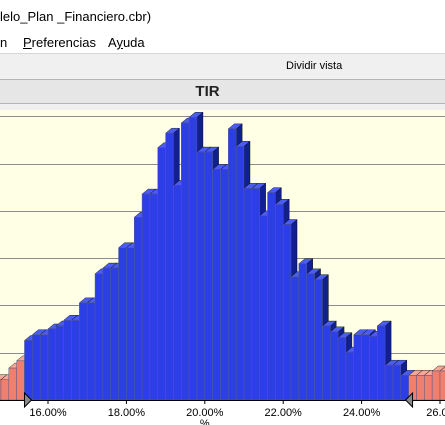 The image size is (445, 425). What do you see at coordinates (205, 421) in the screenshot?
I see `x-axis-label: %` at bounding box center [205, 421].